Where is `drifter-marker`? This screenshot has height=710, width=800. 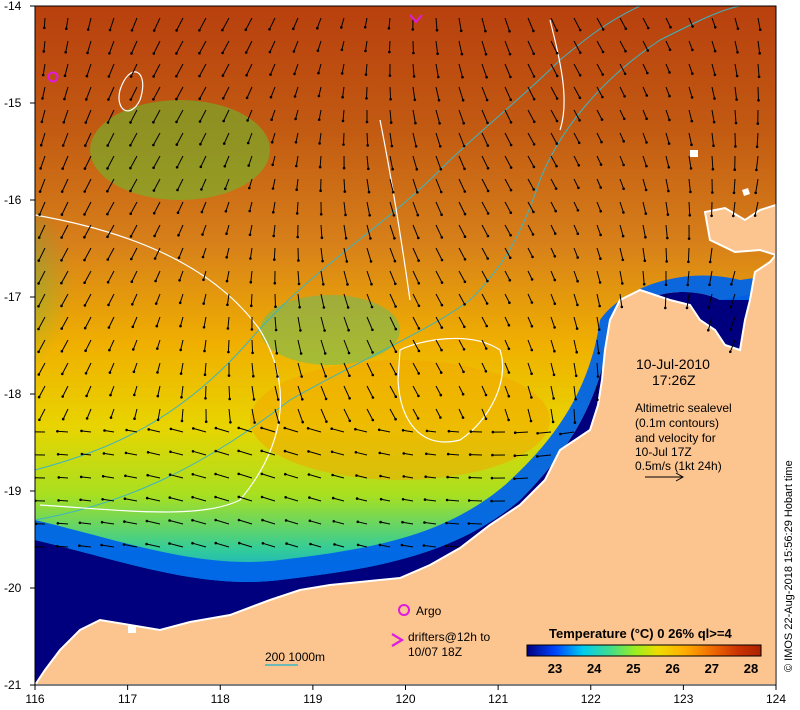 drifter-marker is located at coordinates (416, 19).